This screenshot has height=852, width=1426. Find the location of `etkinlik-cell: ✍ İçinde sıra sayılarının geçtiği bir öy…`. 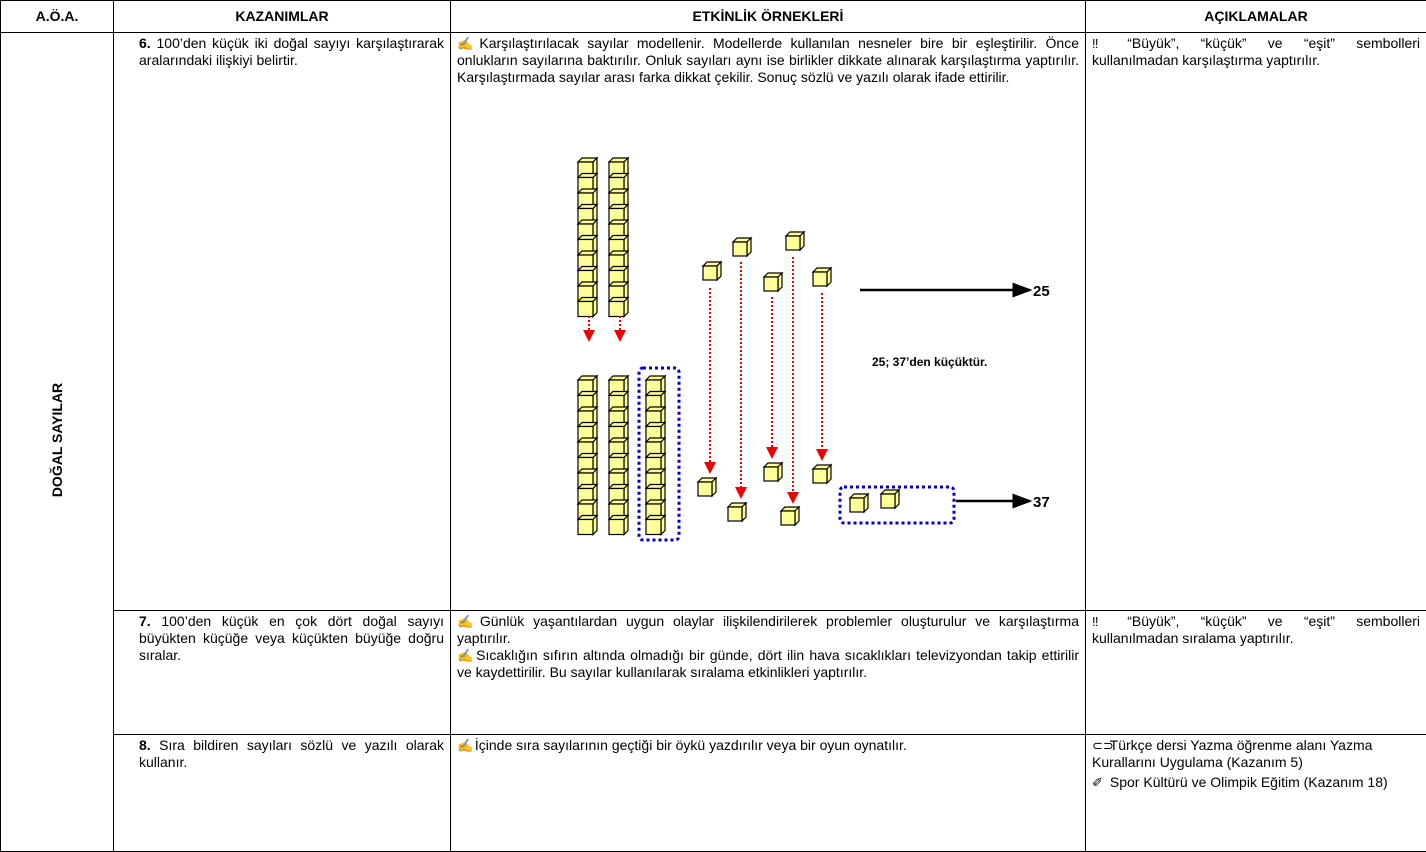

etkinlik-cell: ✍ İçinde sıra sayılarının geçtiği bir öy… is located at coordinates (768, 793).